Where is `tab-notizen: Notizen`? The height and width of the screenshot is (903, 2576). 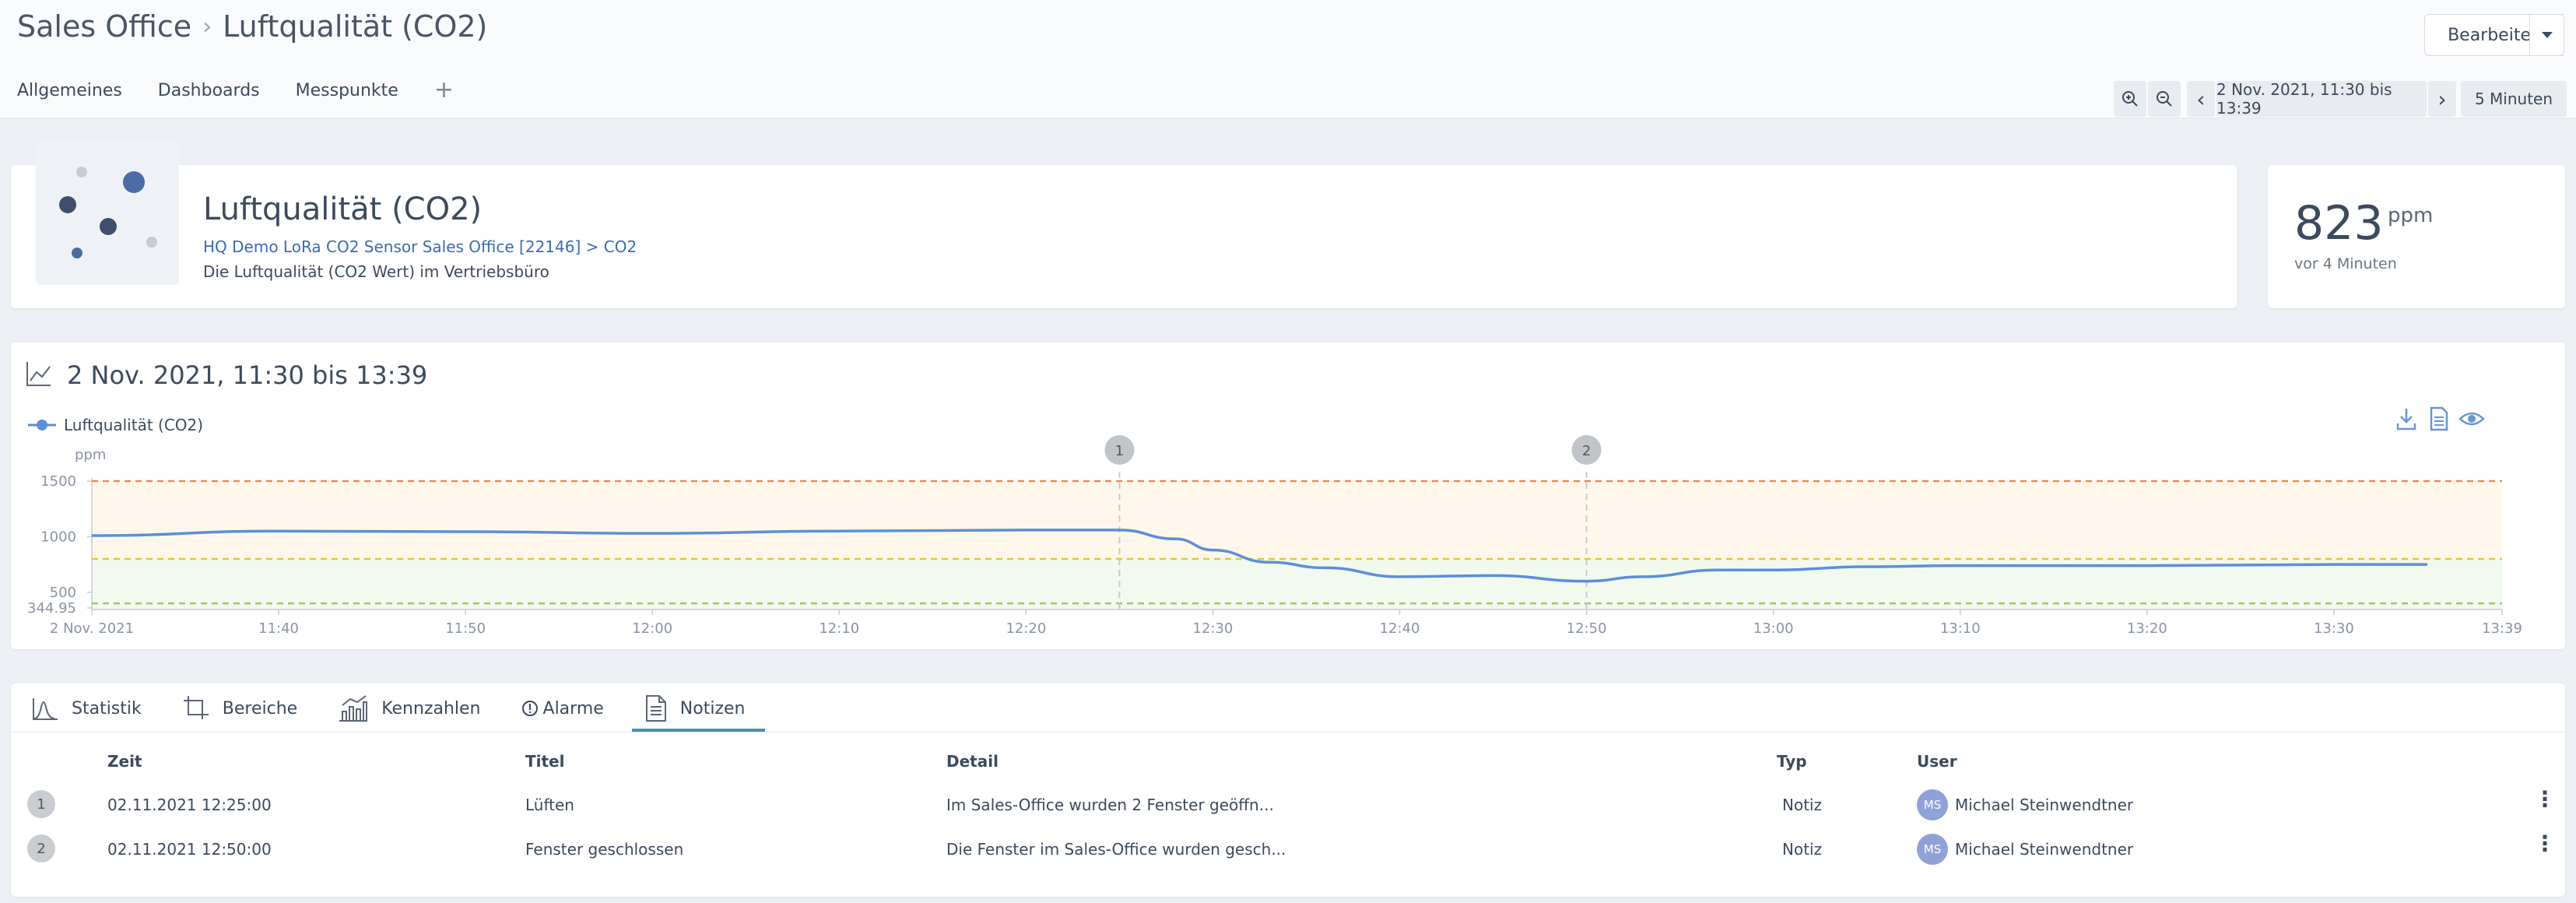
tab-notizen: Notizen is located at coordinates (695, 708).